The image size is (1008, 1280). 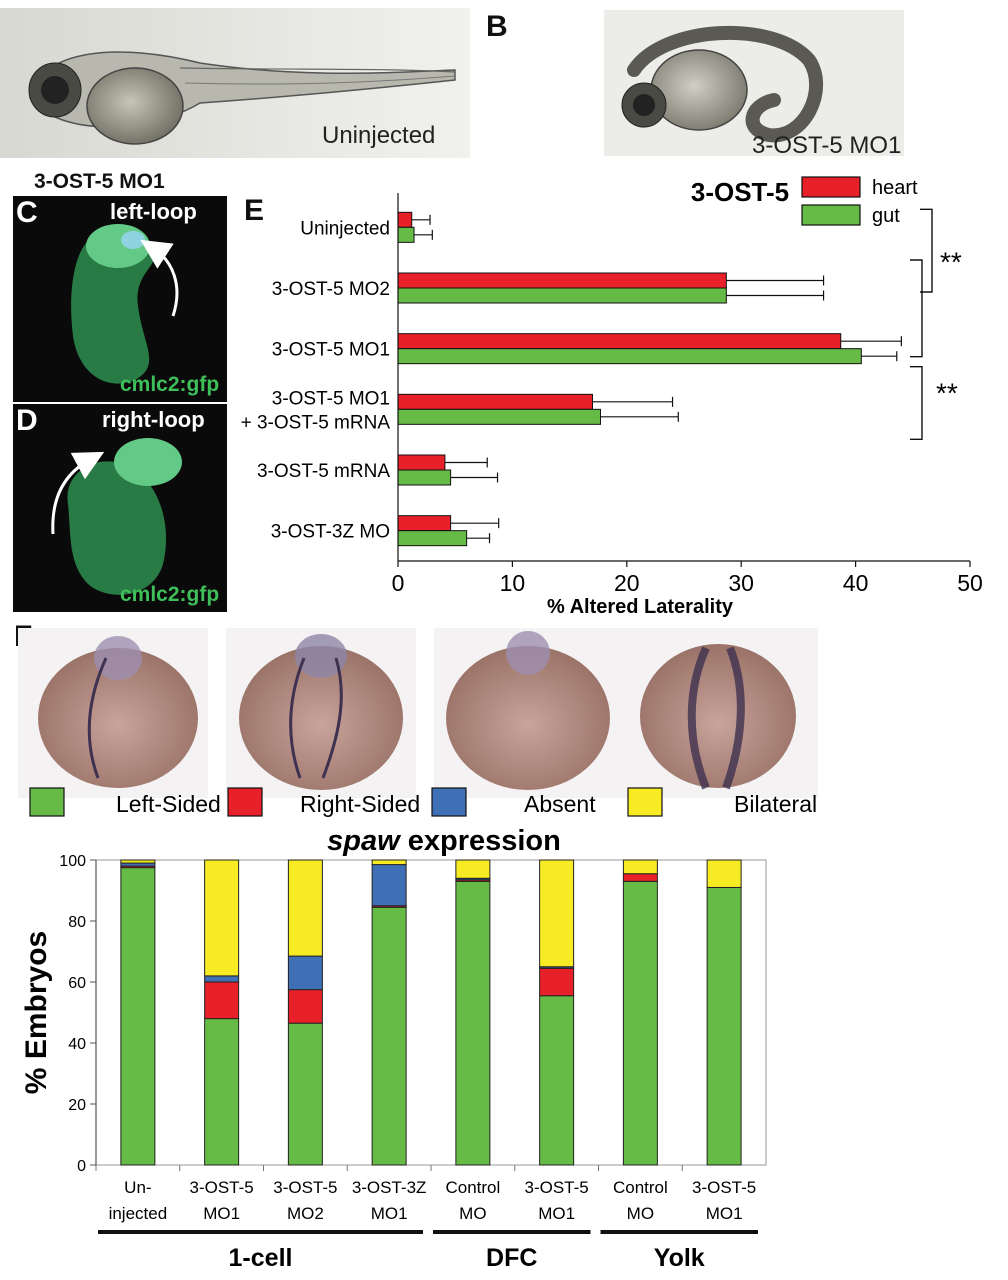 What do you see at coordinates (497, 26) in the screenshot?
I see `panel-letter-b: B` at bounding box center [497, 26].